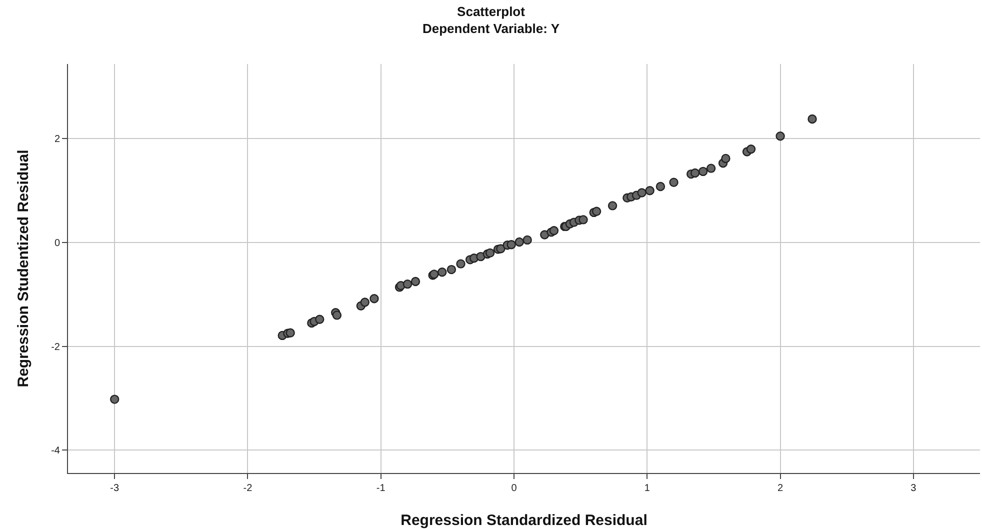 The height and width of the screenshot is (529, 982). I want to click on x-tick-label: -3, so click(115, 488).